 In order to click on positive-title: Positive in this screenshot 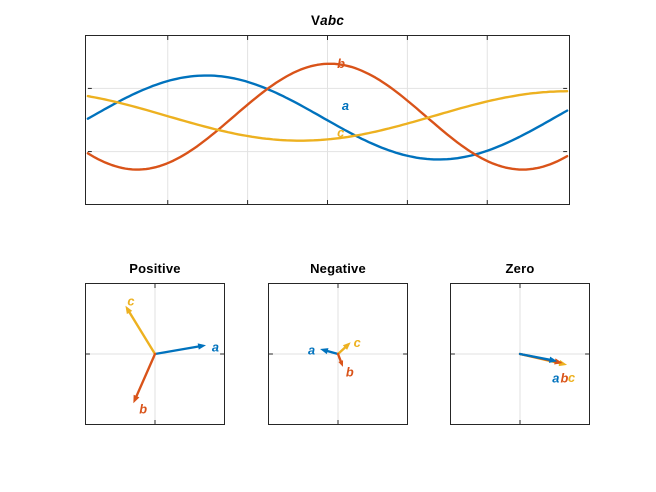, I will do `click(155, 268)`.